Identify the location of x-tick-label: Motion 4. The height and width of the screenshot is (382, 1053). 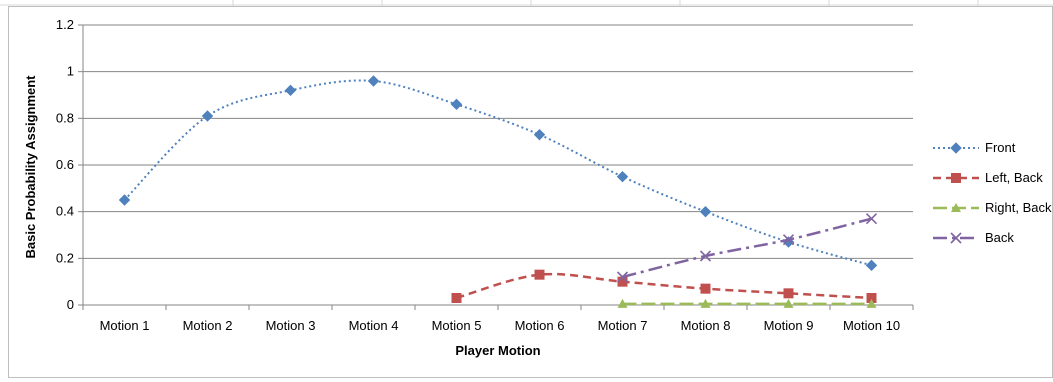
(374, 325).